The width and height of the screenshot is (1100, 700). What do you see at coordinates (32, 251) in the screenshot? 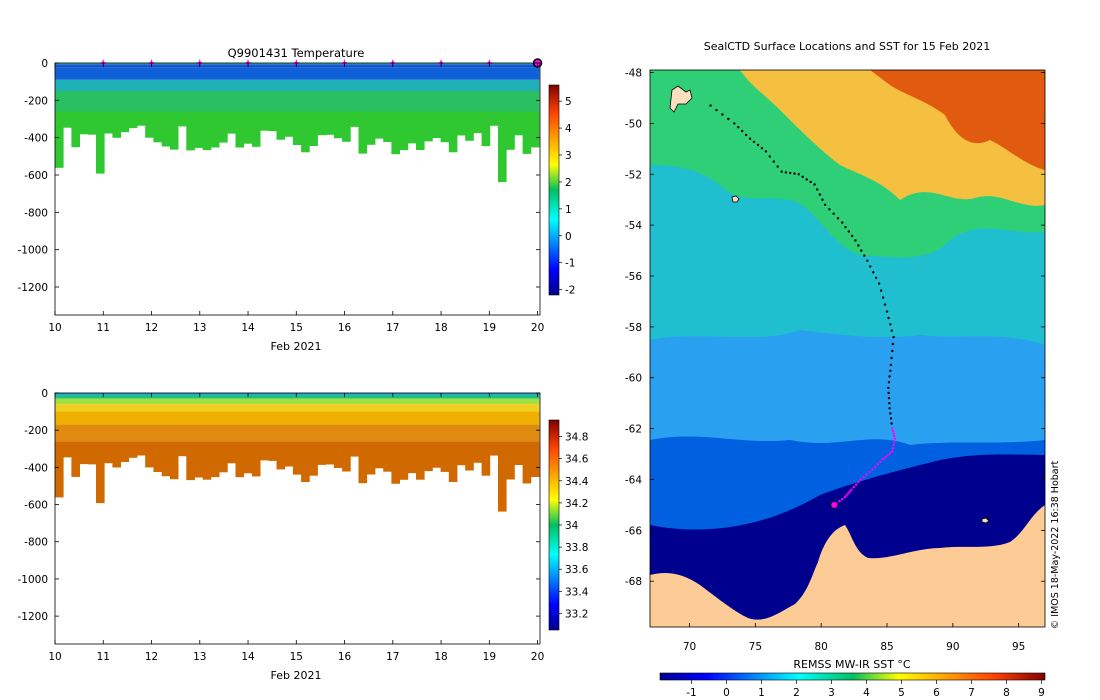
I see `y-tick-label: -1000` at bounding box center [32, 251].